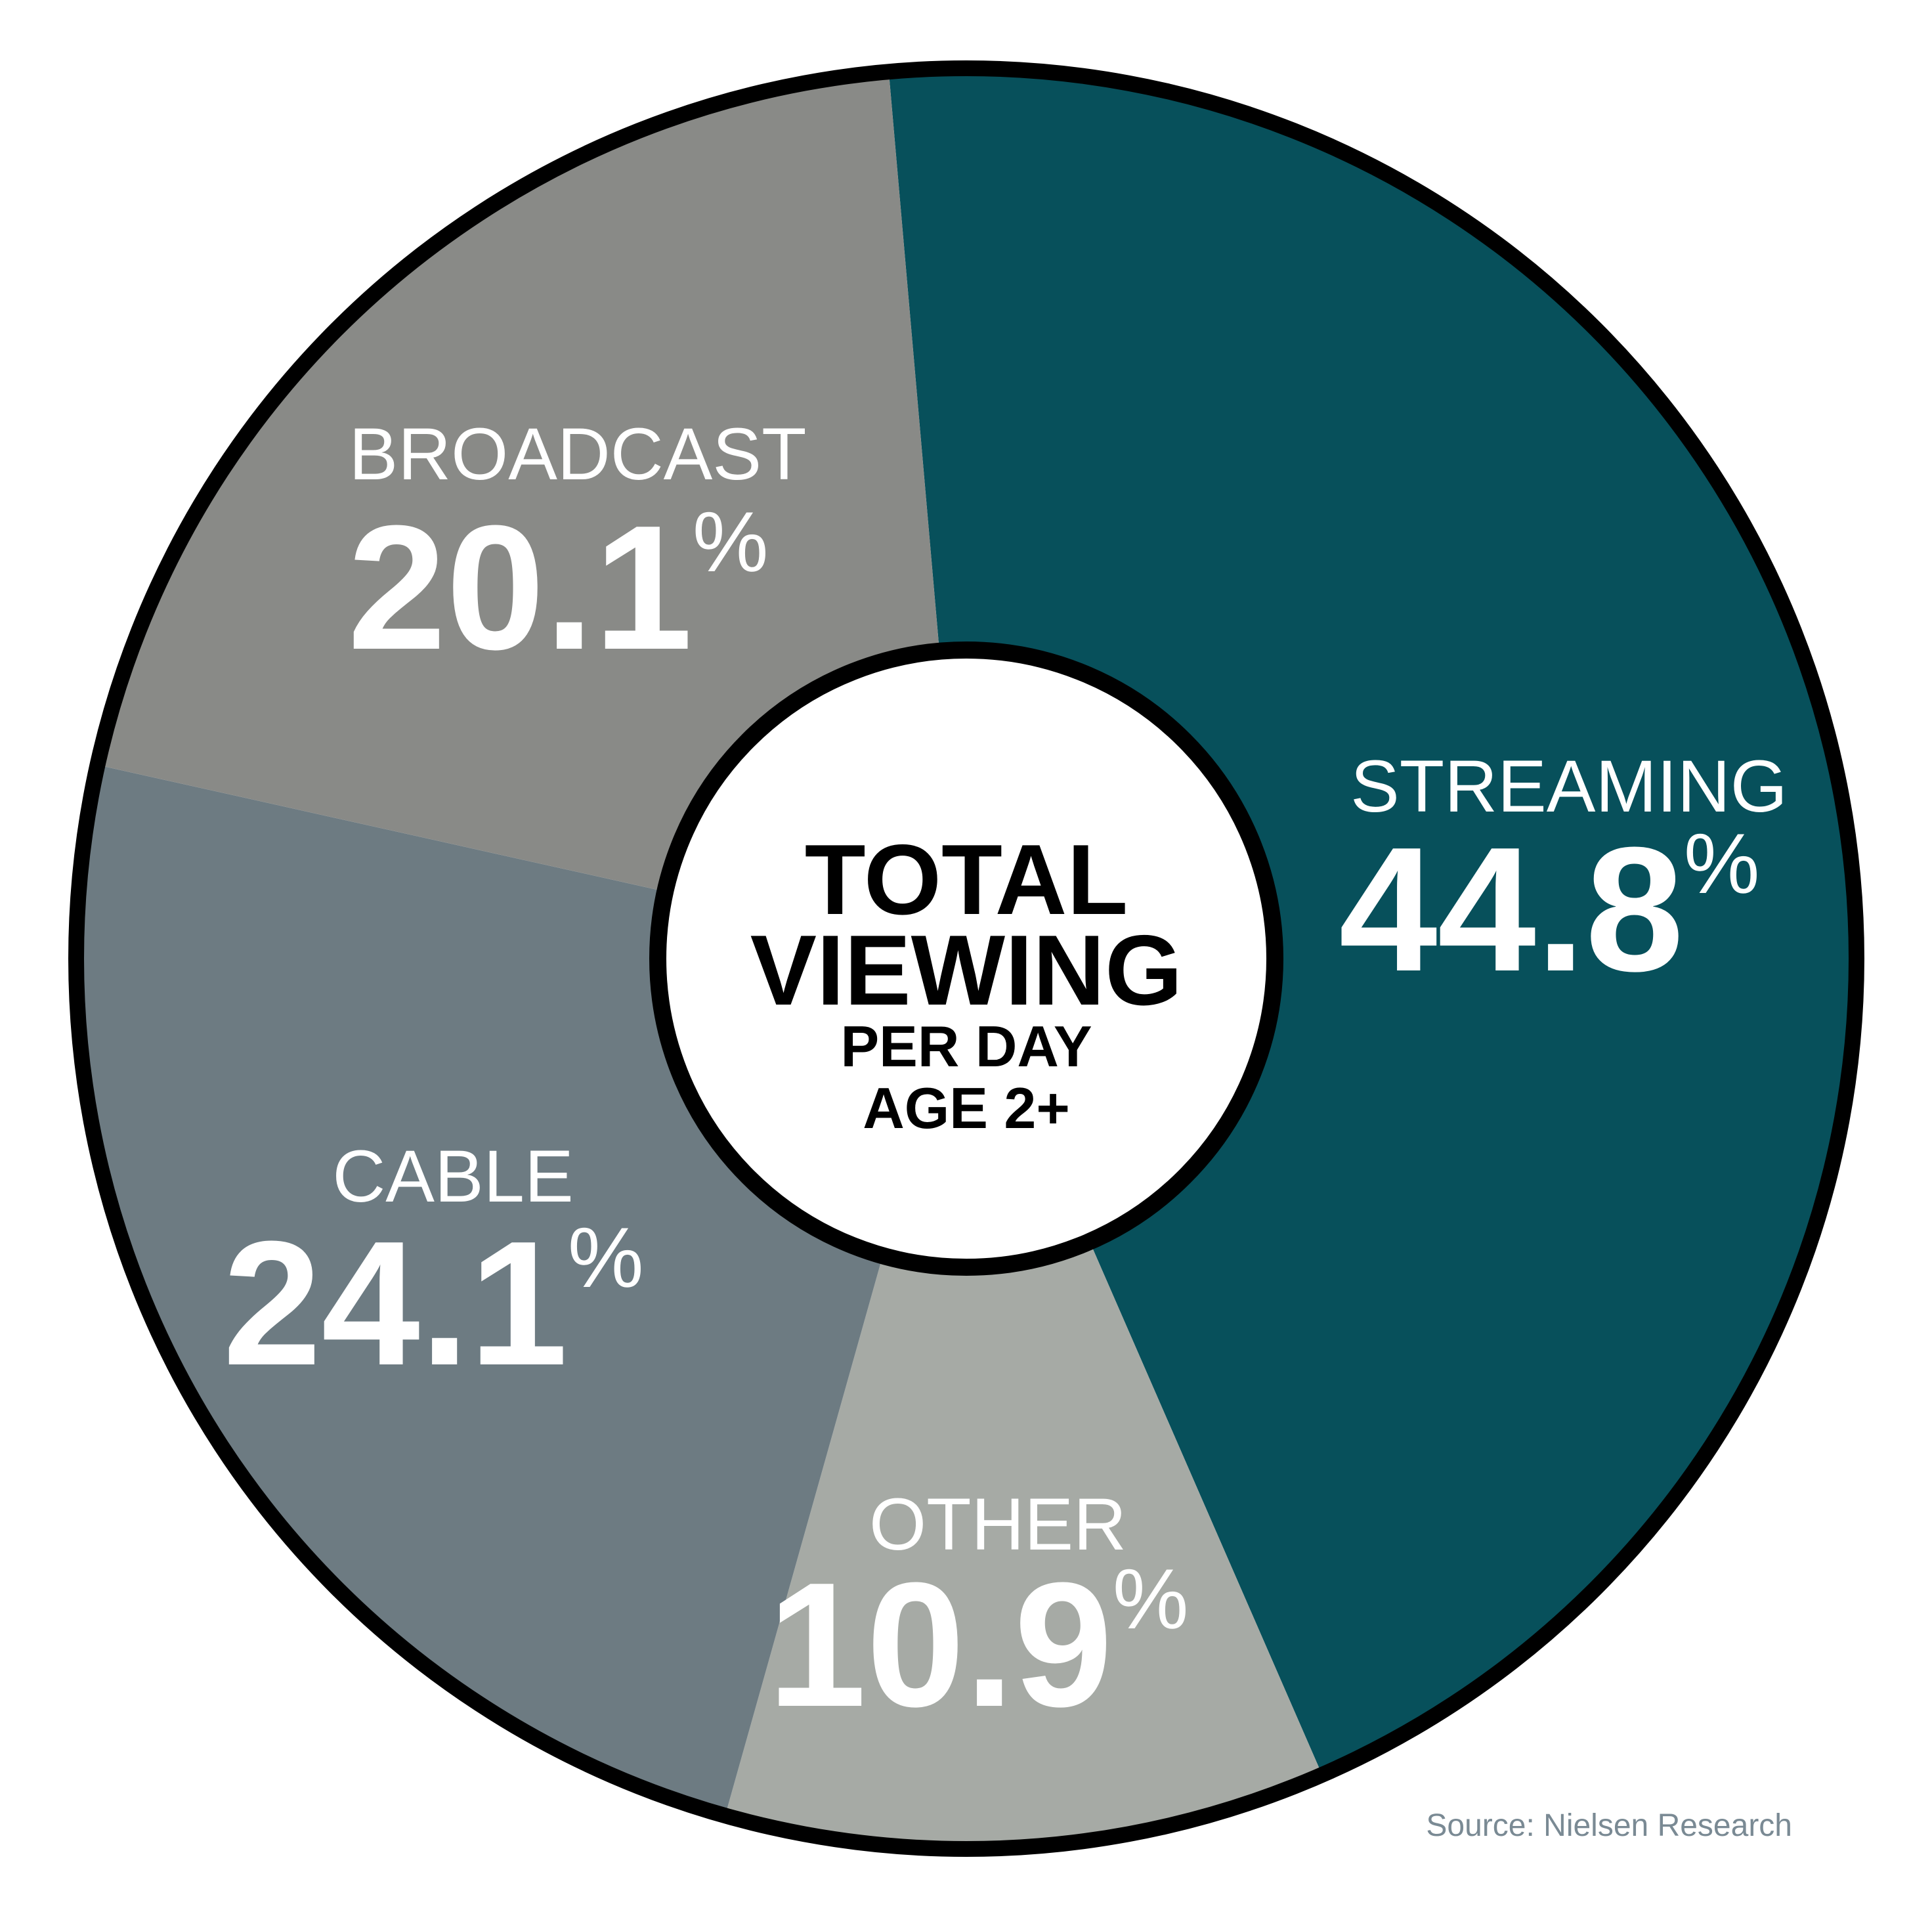 The height and width of the screenshot is (1912, 1932). Describe the element at coordinates (606, 1257) in the screenshot. I see `slice-unit-cable: %` at that location.